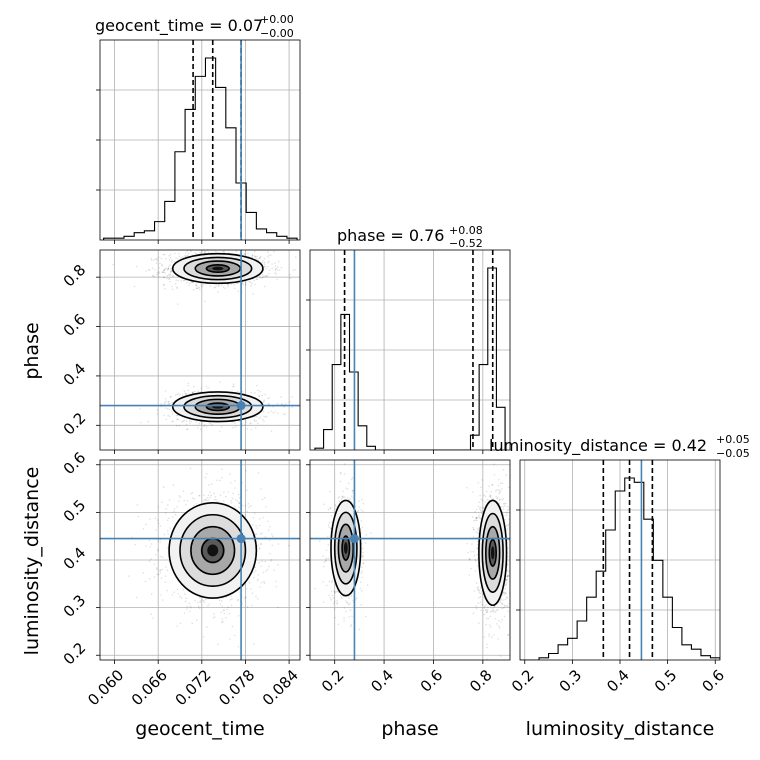  I want to click on x-tick-label: 0.060, so click(105, 687).